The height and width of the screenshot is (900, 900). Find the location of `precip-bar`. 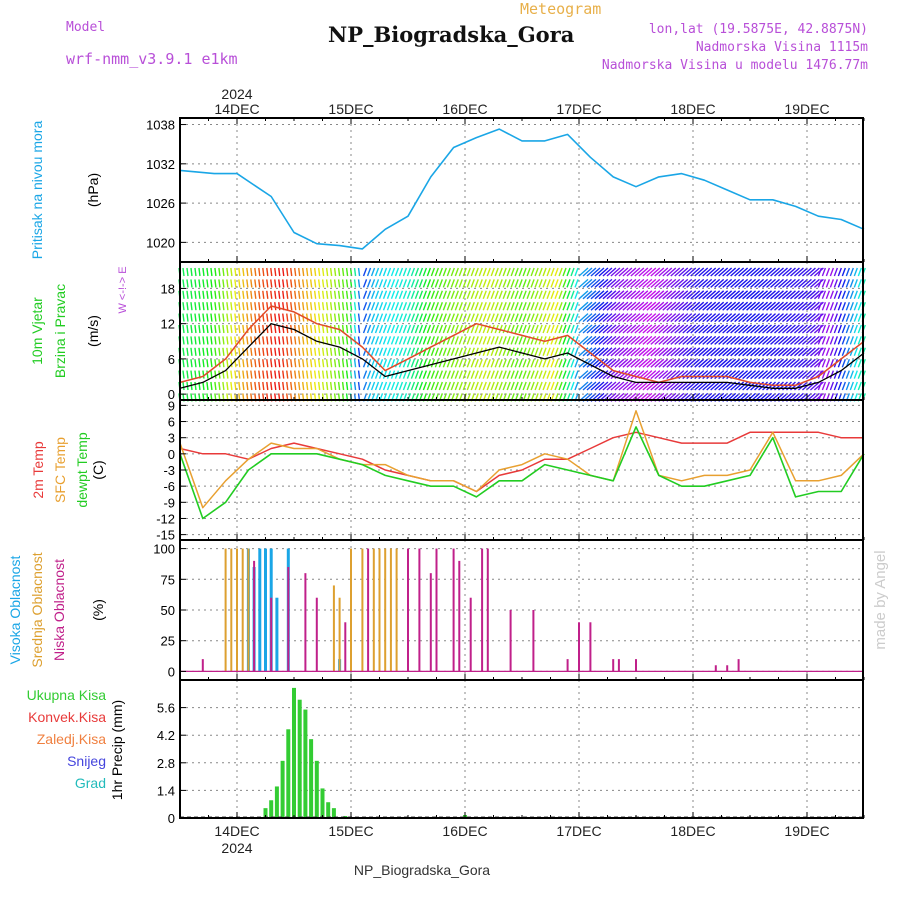

precip-bar is located at coordinates (271, 809).